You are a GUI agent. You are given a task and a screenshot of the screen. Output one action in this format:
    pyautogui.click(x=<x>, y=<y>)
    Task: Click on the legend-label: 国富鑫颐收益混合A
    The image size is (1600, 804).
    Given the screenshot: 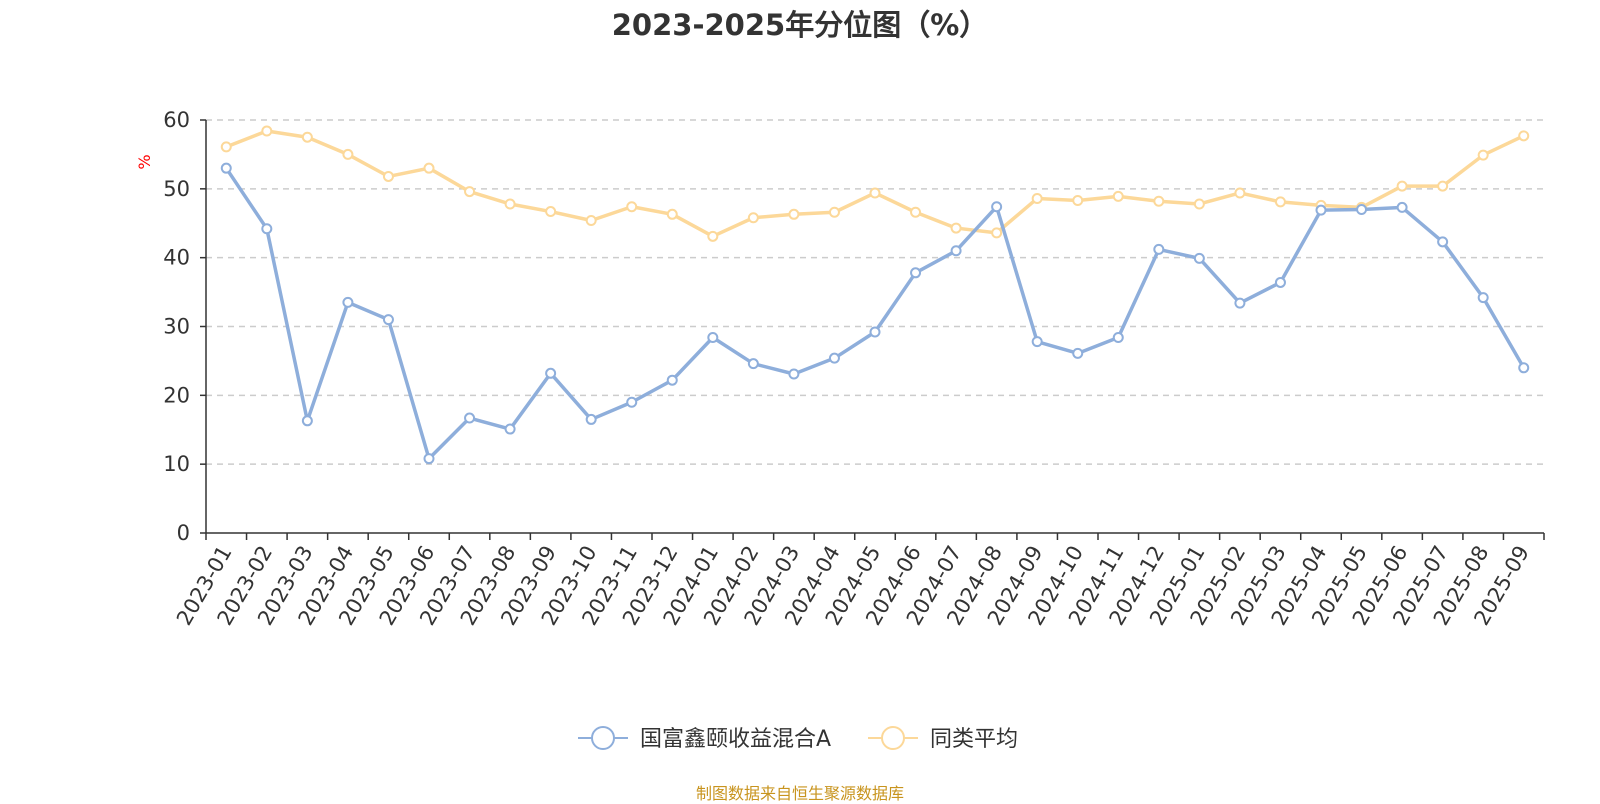 What is the action you would take?
    pyautogui.click(x=735, y=739)
    